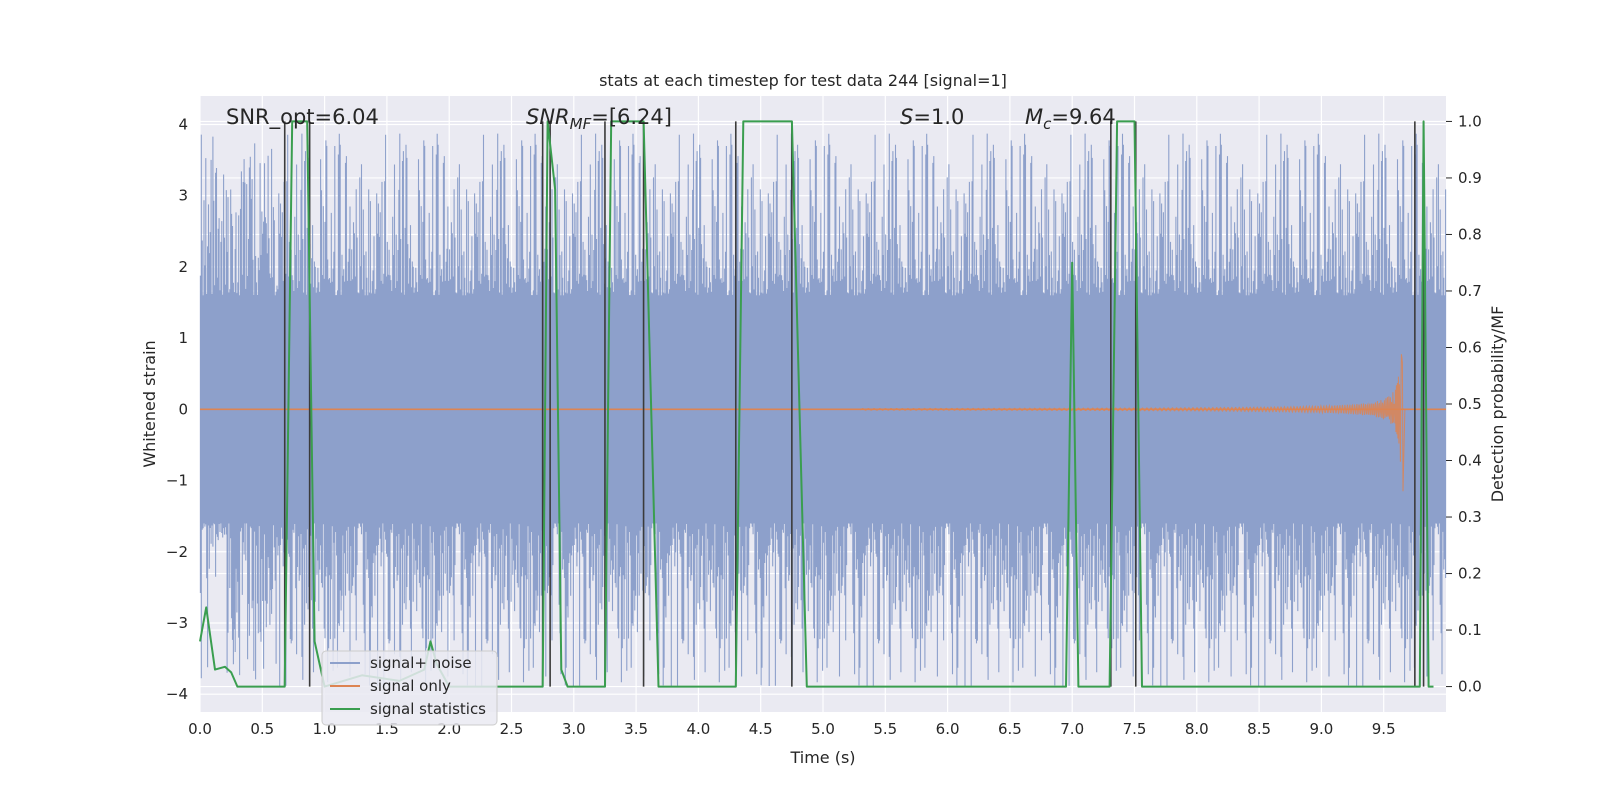 This screenshot has width=1600, height=804. What do you see at coordinates (177, 552) in the screenshot?
I see `y-tick-label: −2` at bounding box center [177, 552].